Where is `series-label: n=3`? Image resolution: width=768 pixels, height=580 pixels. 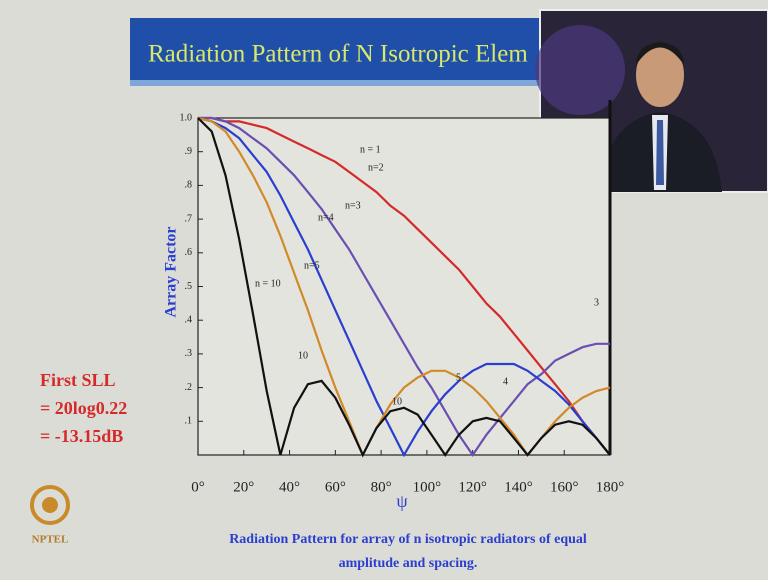
series-label: n=3 is located at coordinates (353, 205).